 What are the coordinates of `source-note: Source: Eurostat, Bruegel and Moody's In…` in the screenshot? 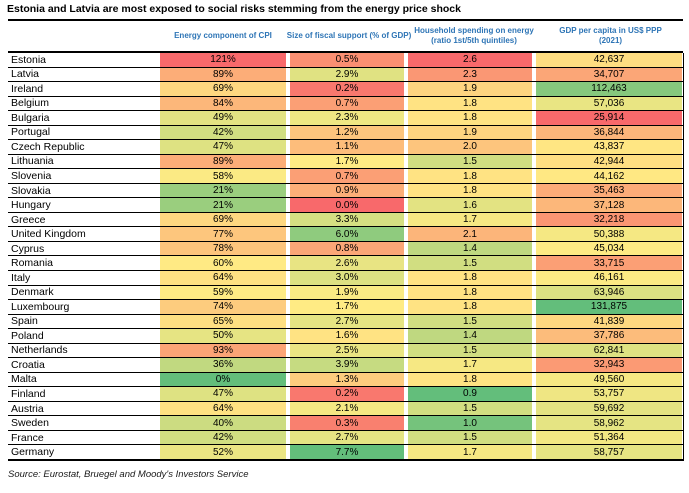 It's located at (128, 474).